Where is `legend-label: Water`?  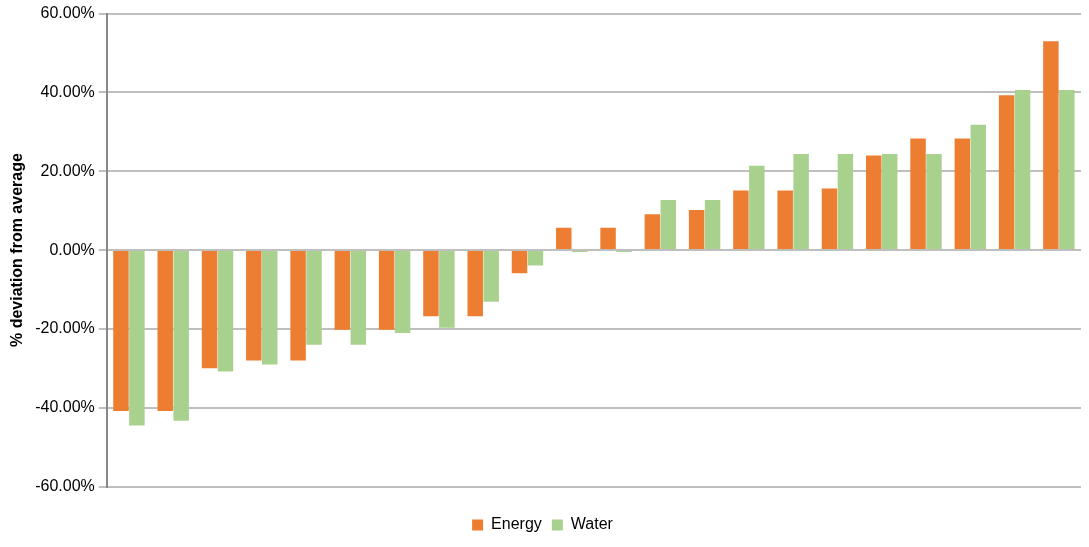
legend-label: Water is located at coordinates (592, 524).